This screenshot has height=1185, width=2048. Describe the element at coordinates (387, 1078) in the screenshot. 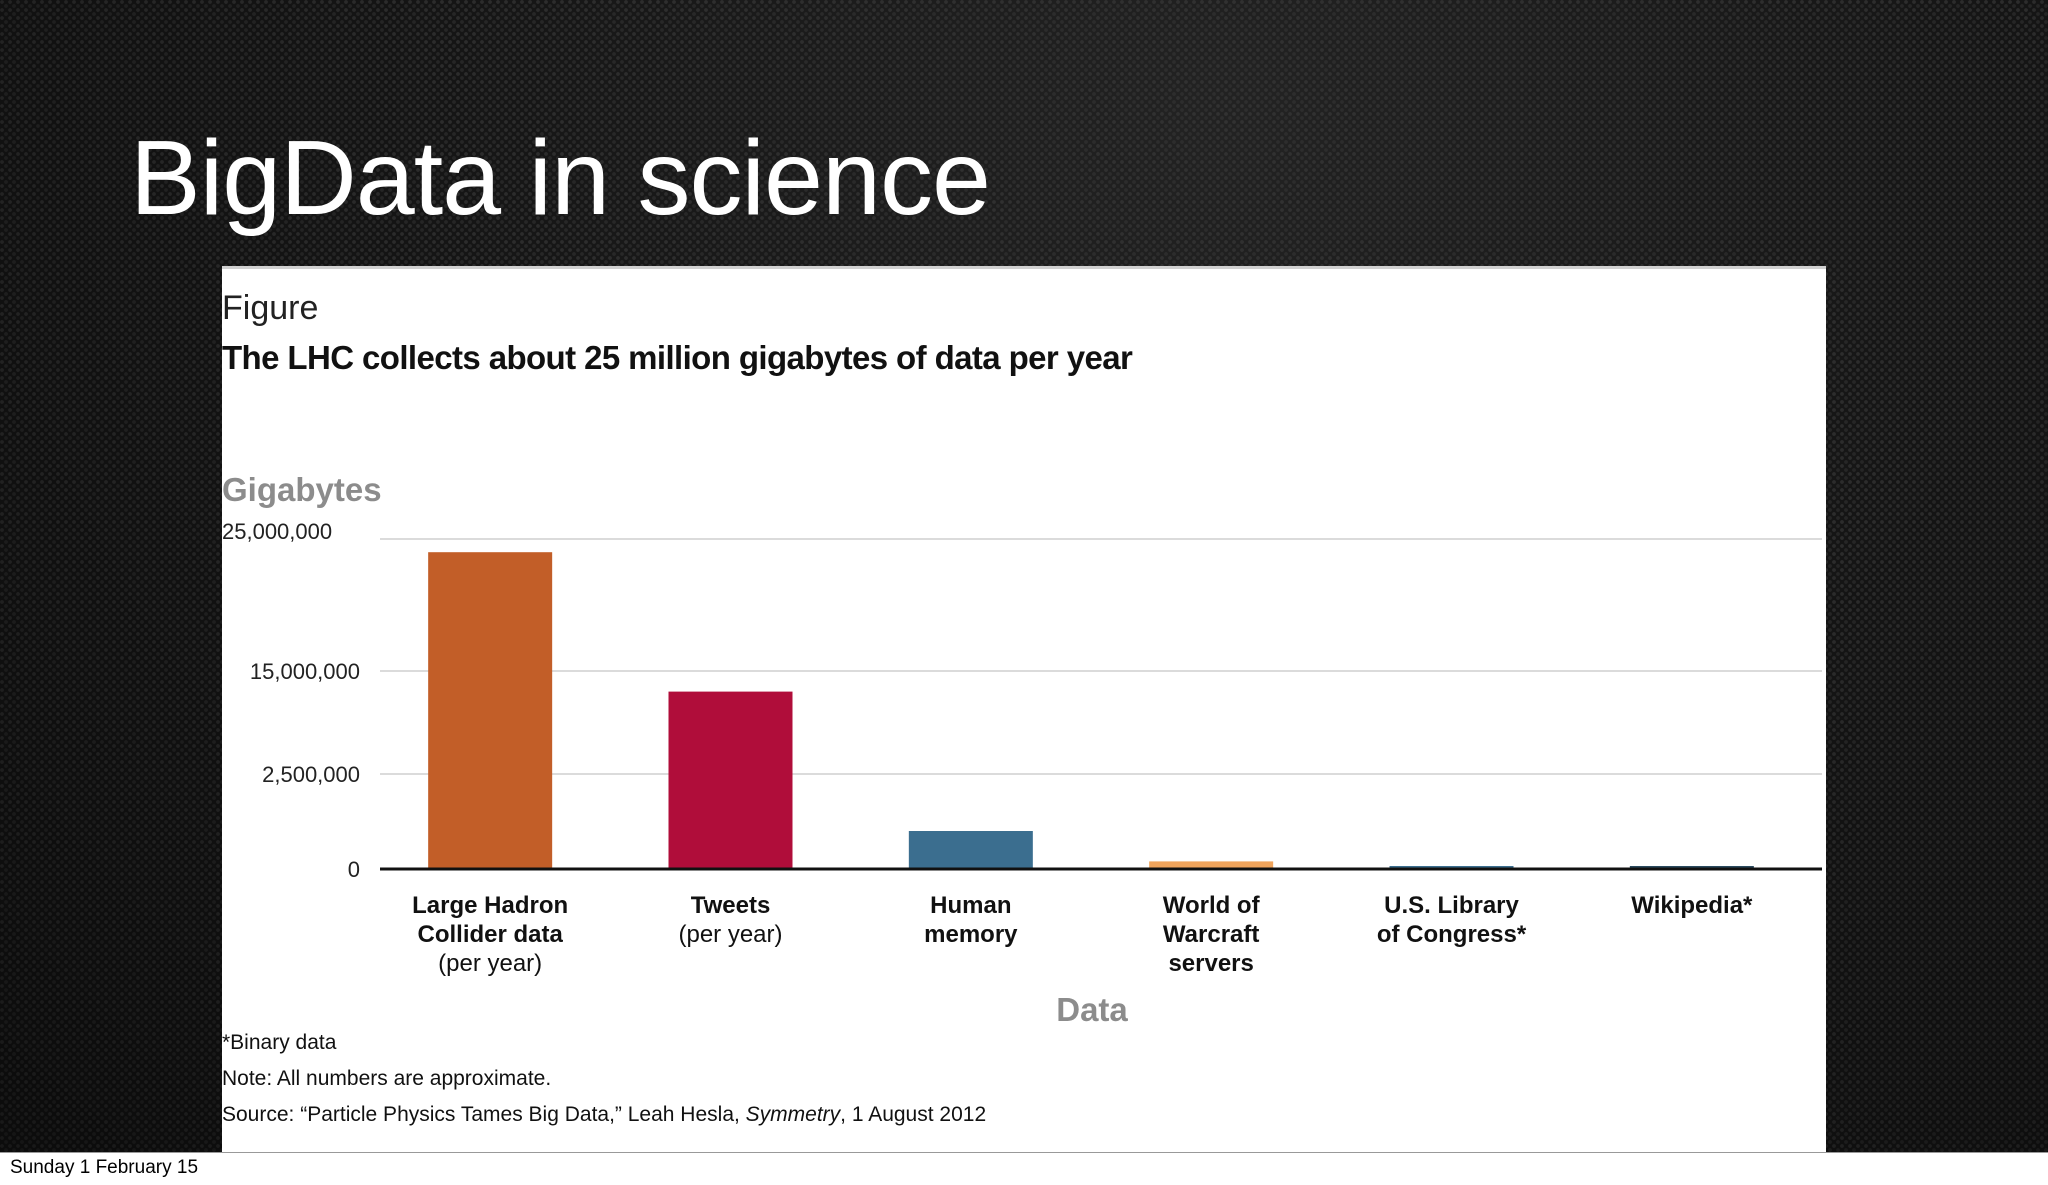

I see `footnote-approximate: Note: All numbers are approximate.` at that location.